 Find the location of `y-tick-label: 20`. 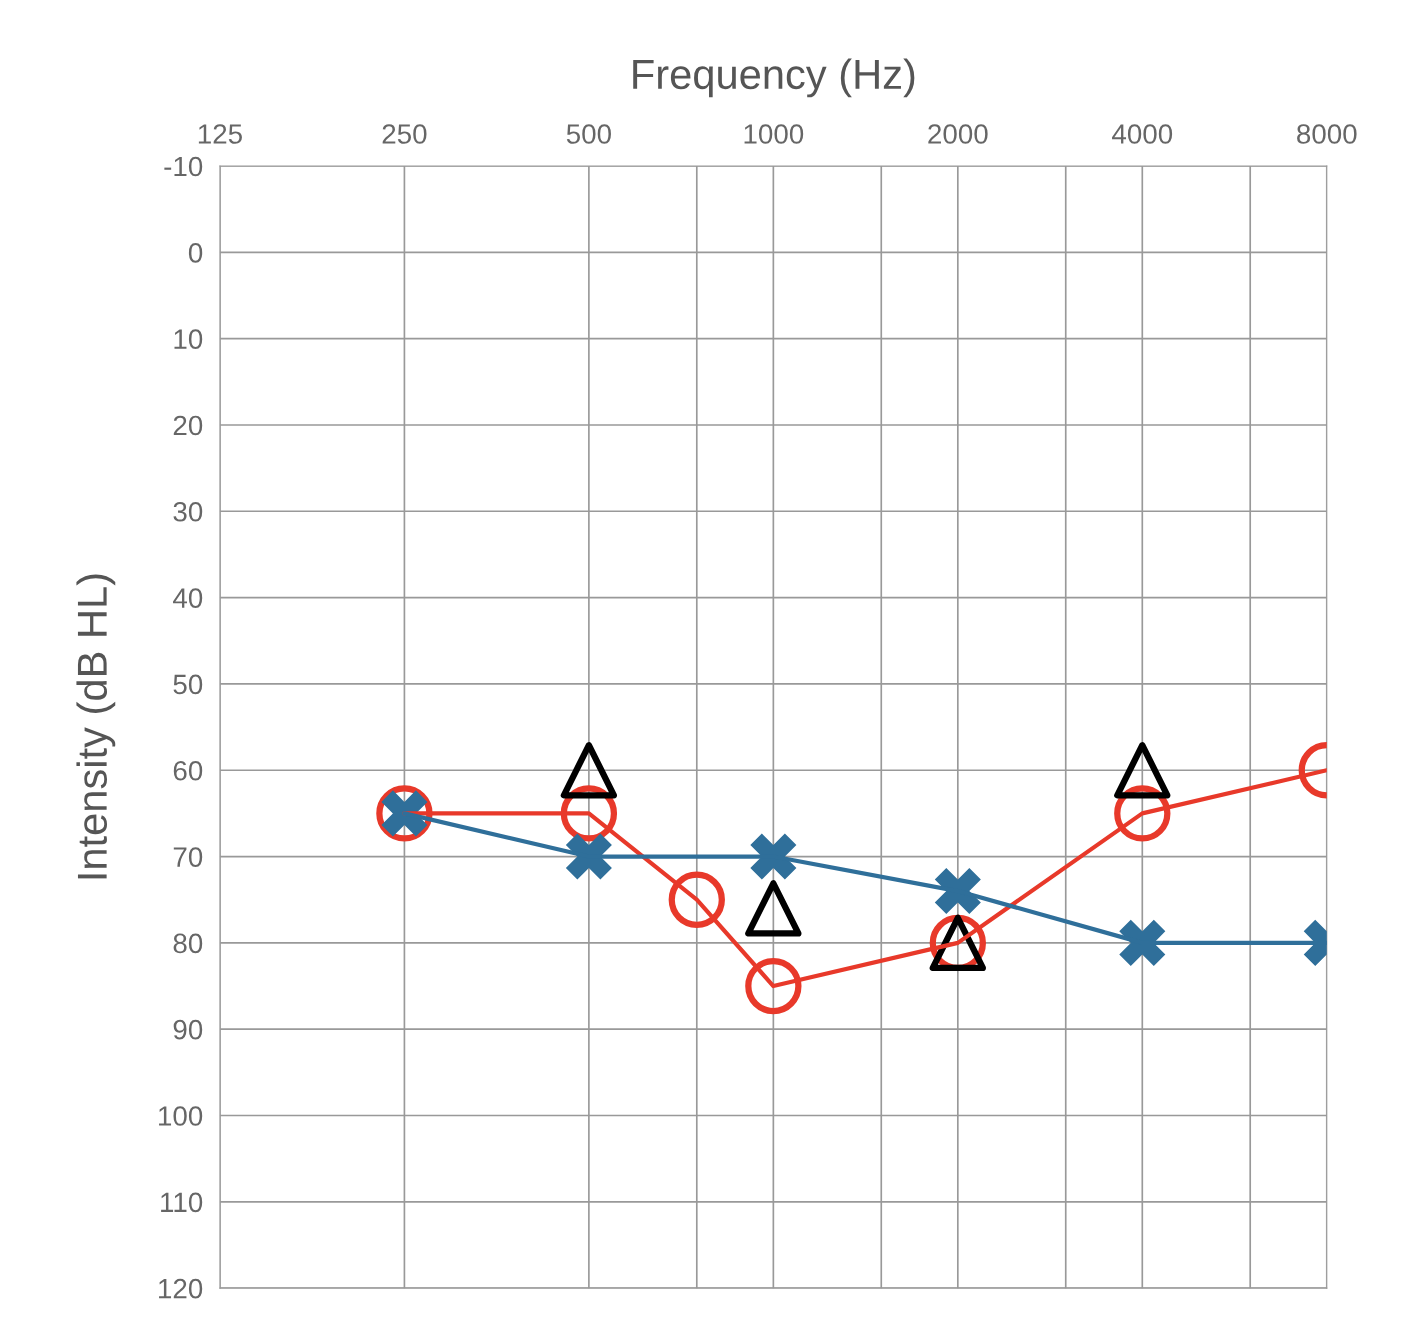

y-tick-label: 20 is located at coordinates (188, 425).